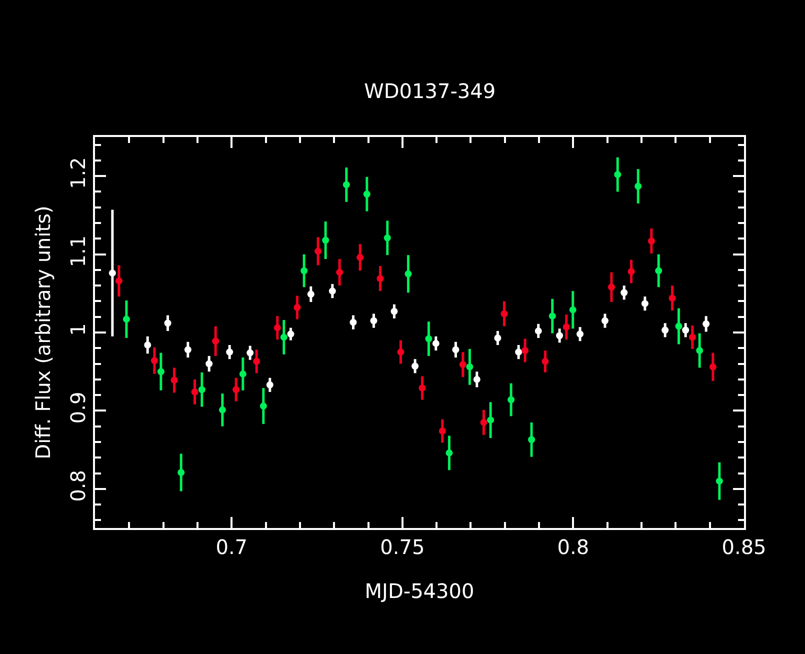 This screenshot has width=805, height=654. I want to click on y-tick-label: 1, so click(78, 329).